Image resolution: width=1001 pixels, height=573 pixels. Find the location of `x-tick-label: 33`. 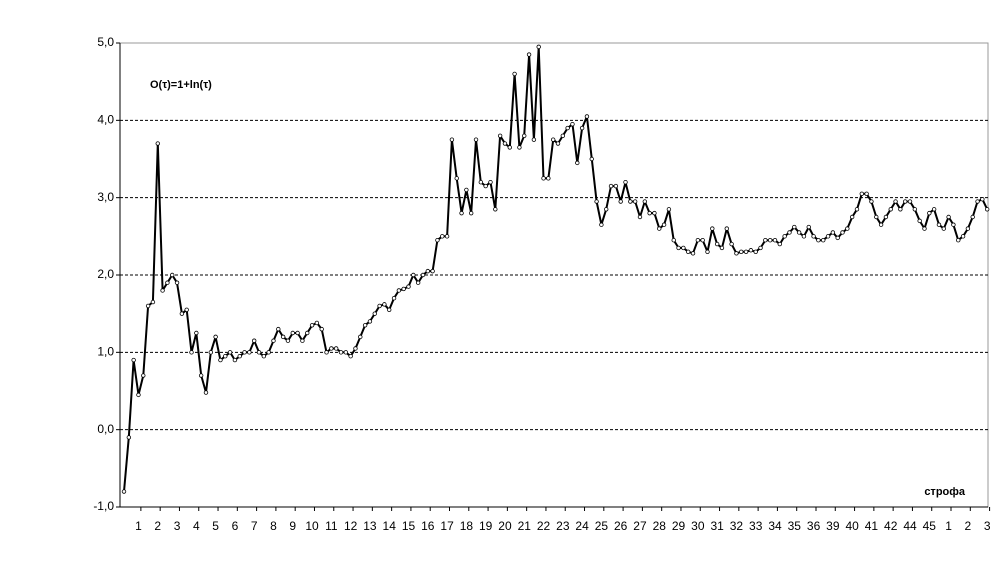

x-tick-label: 33 is located at coordinates (756, 526).